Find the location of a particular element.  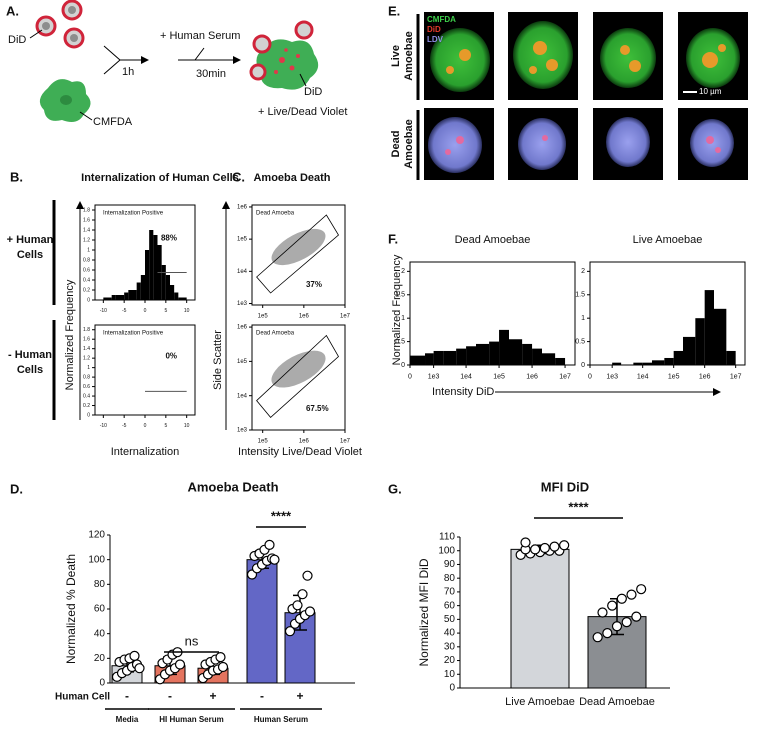

y-tick-label: 50 is located at coordinates (450, 619).